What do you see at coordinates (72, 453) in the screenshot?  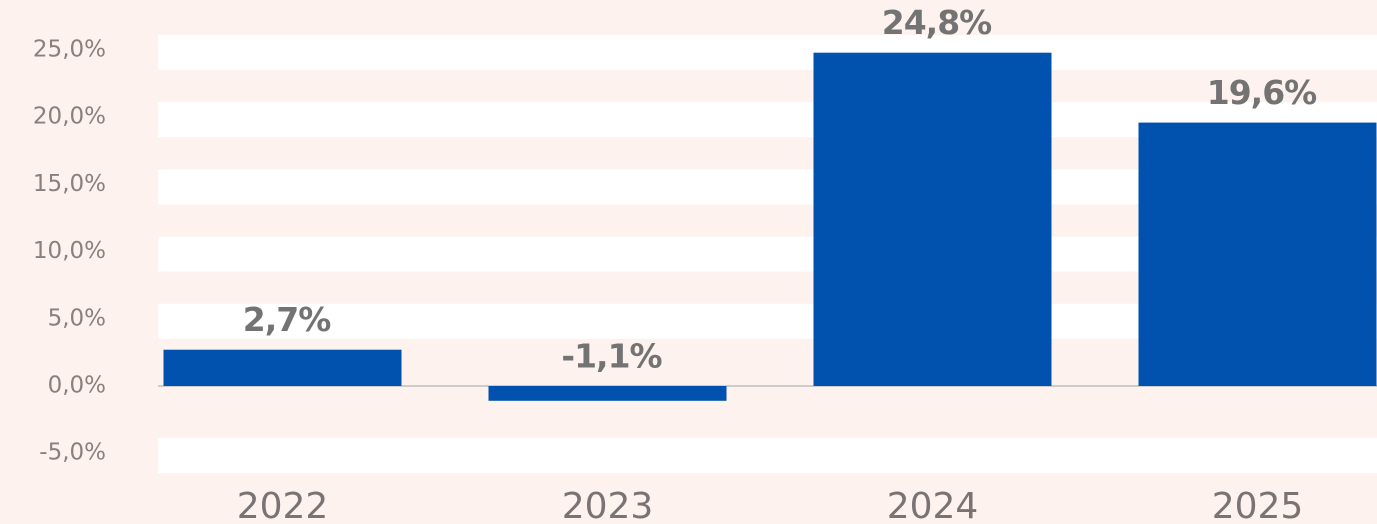 I see `y-tick-label: -5,0%` at bounding box center [72, 453].